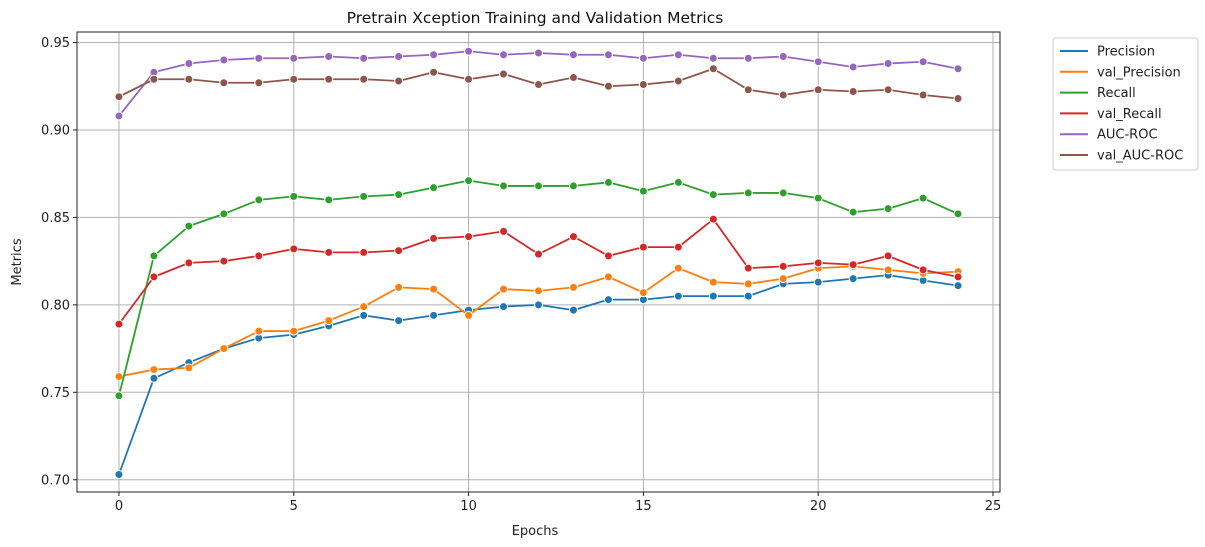  Describe the element at coordinates (1125, 104) in the screenshot. I see `legend-box` at that location.